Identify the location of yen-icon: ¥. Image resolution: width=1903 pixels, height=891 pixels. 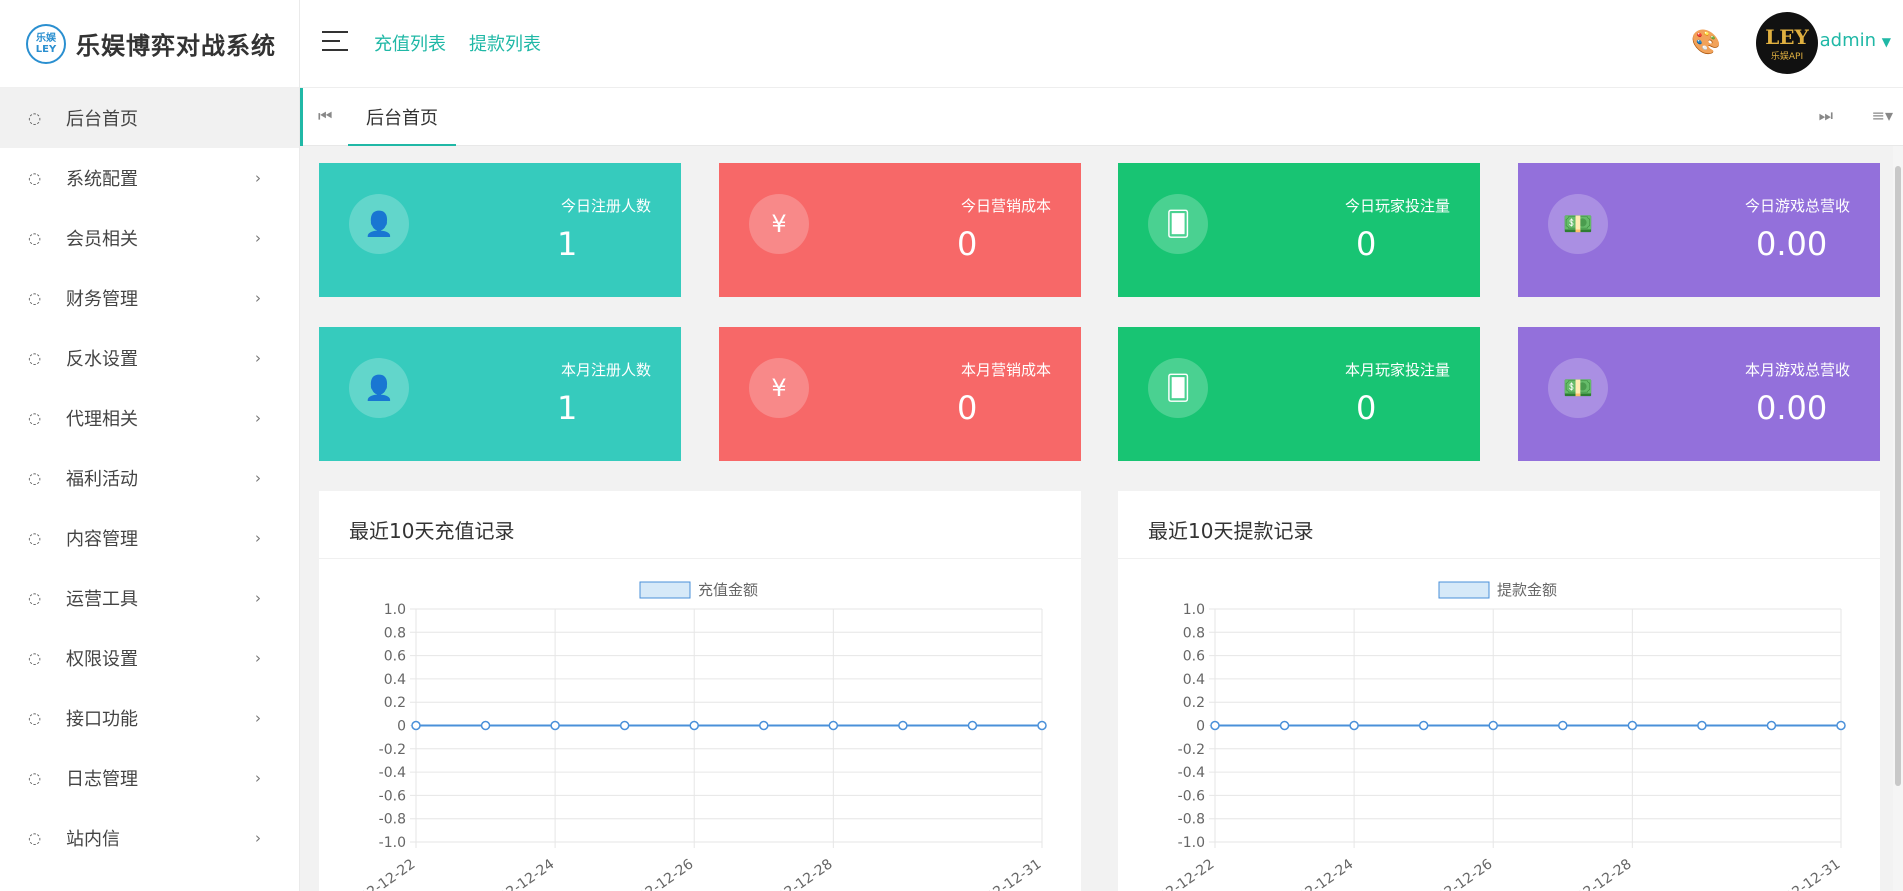
(779, 388).